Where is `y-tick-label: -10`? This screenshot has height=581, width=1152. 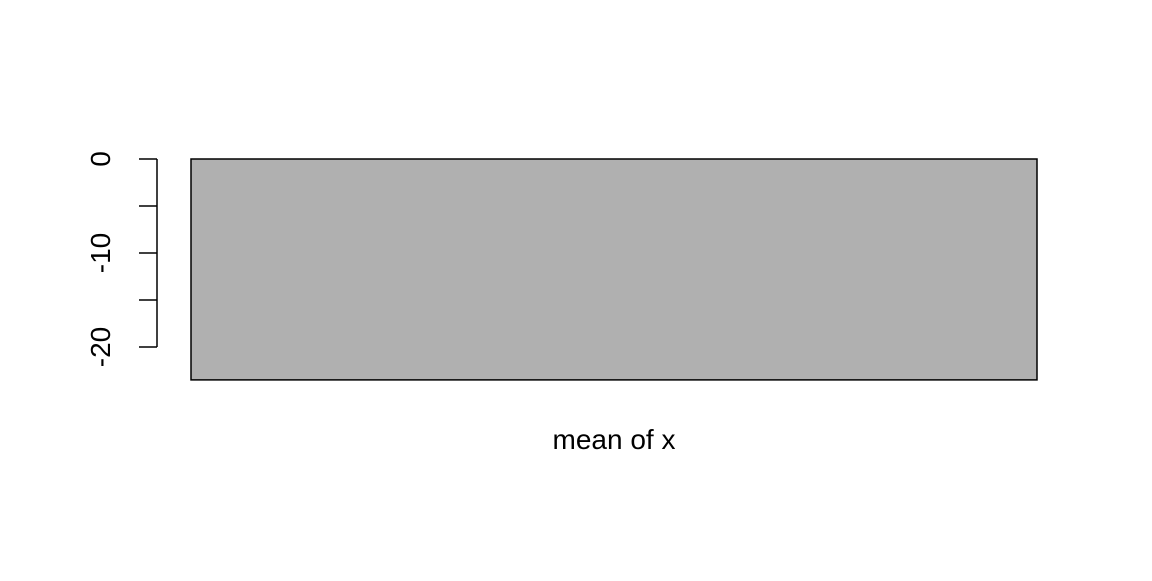 y-tick-label: -10 is located at coordinates (100, 253).